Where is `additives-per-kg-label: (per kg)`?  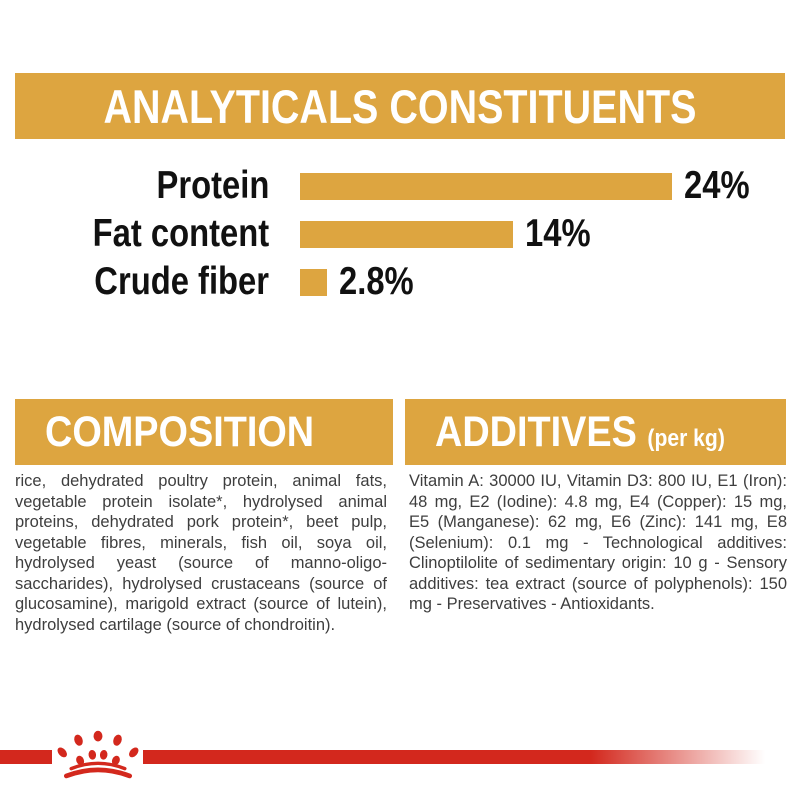 additives-per-kg-label: (per kg) is located at coordinates (686, 438).